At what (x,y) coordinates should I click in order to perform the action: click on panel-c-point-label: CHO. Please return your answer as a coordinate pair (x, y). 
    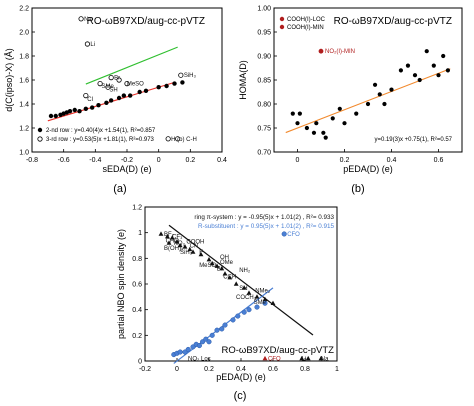
    Looking at the image, I should click on (173, 241).